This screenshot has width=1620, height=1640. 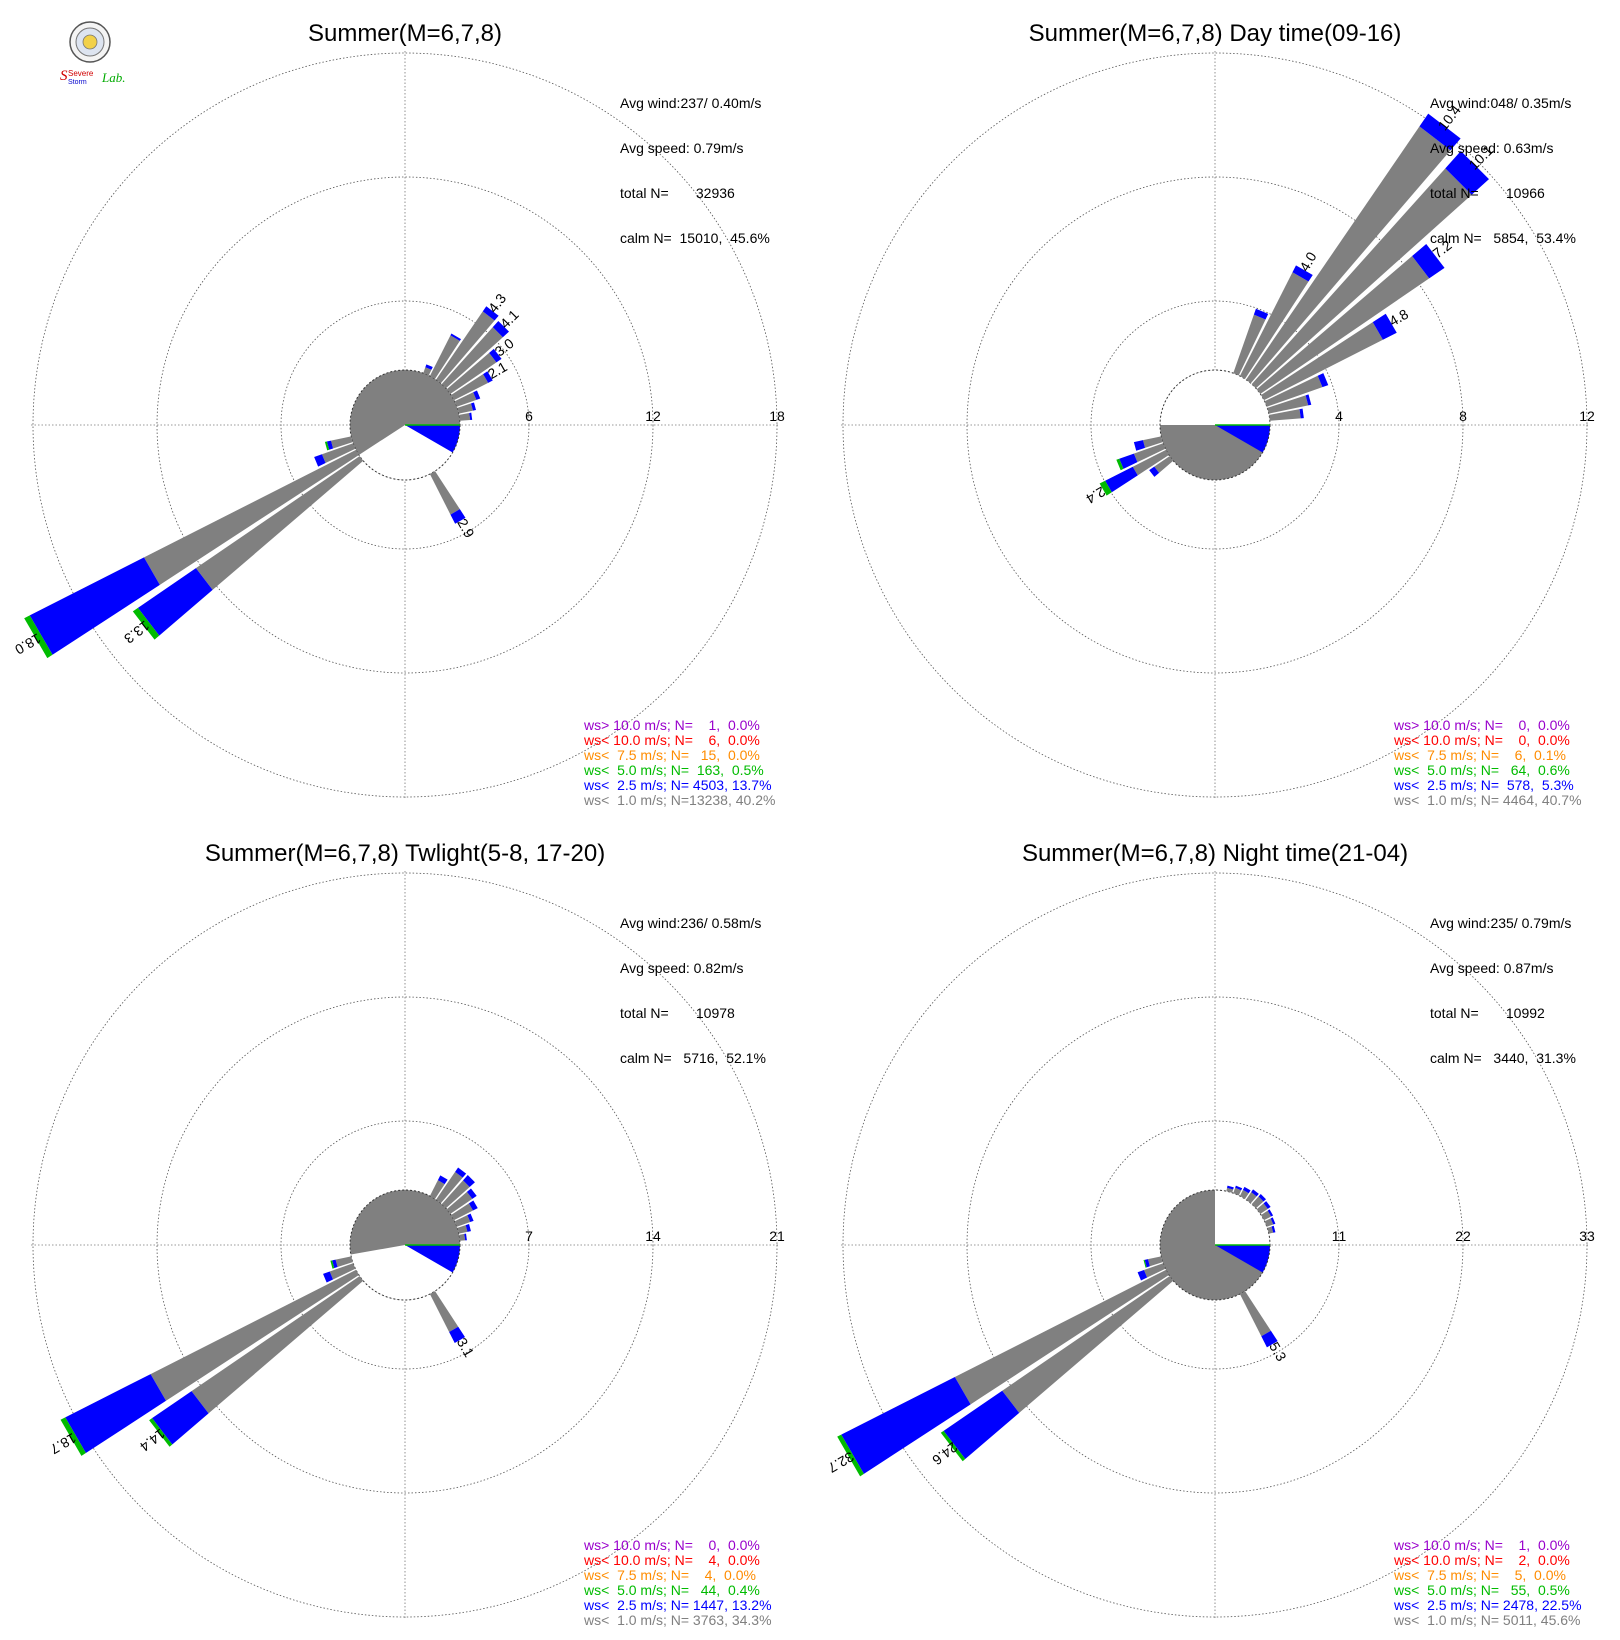 What do you see at coordinates (1501, 103) in the screenshot?
I see `avg-wind-stat: Avg wind:048/ 0.35m/s` at bounding box center [1501, 103].